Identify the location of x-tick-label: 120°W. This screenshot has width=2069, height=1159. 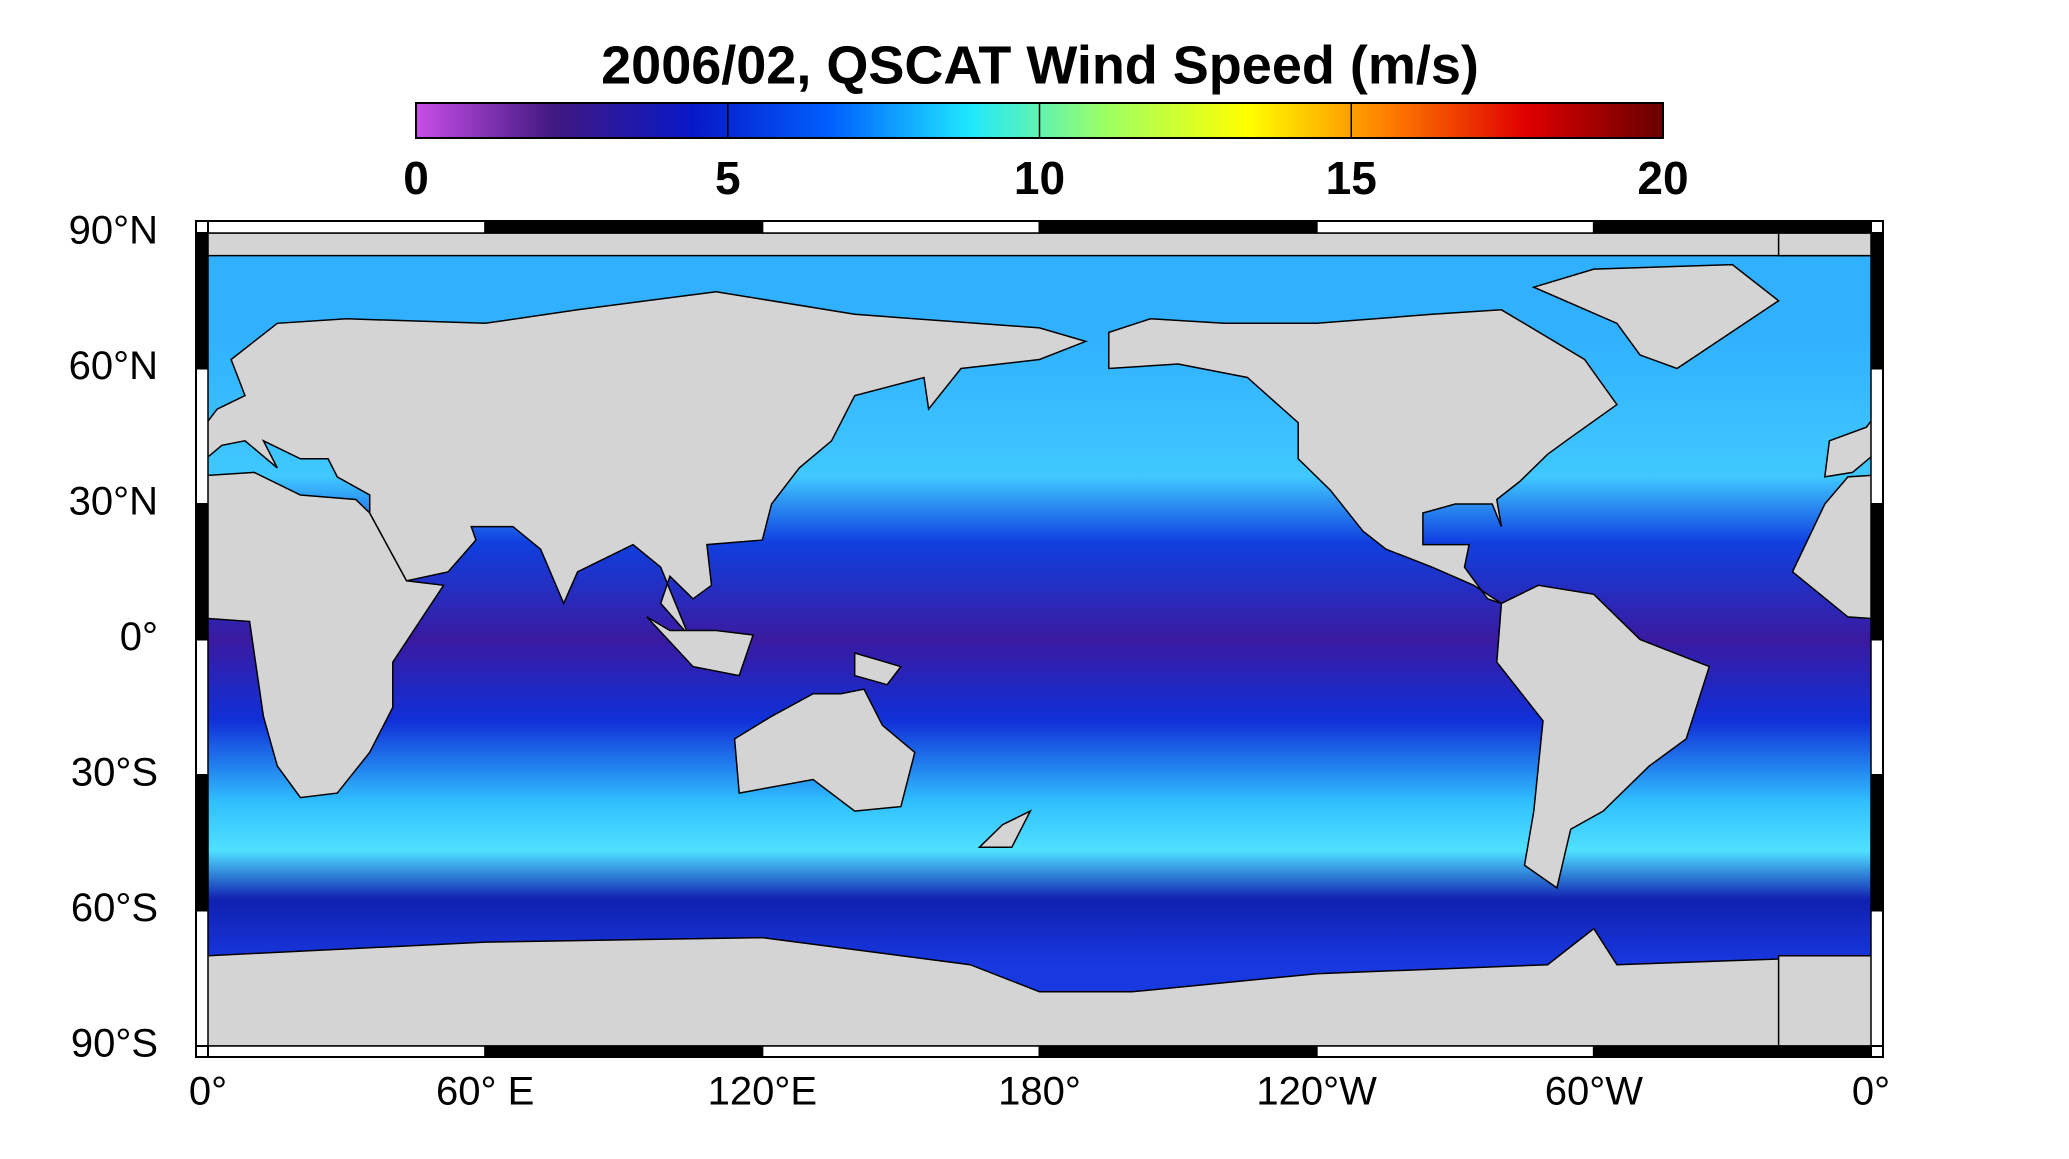
(1316, 1092).